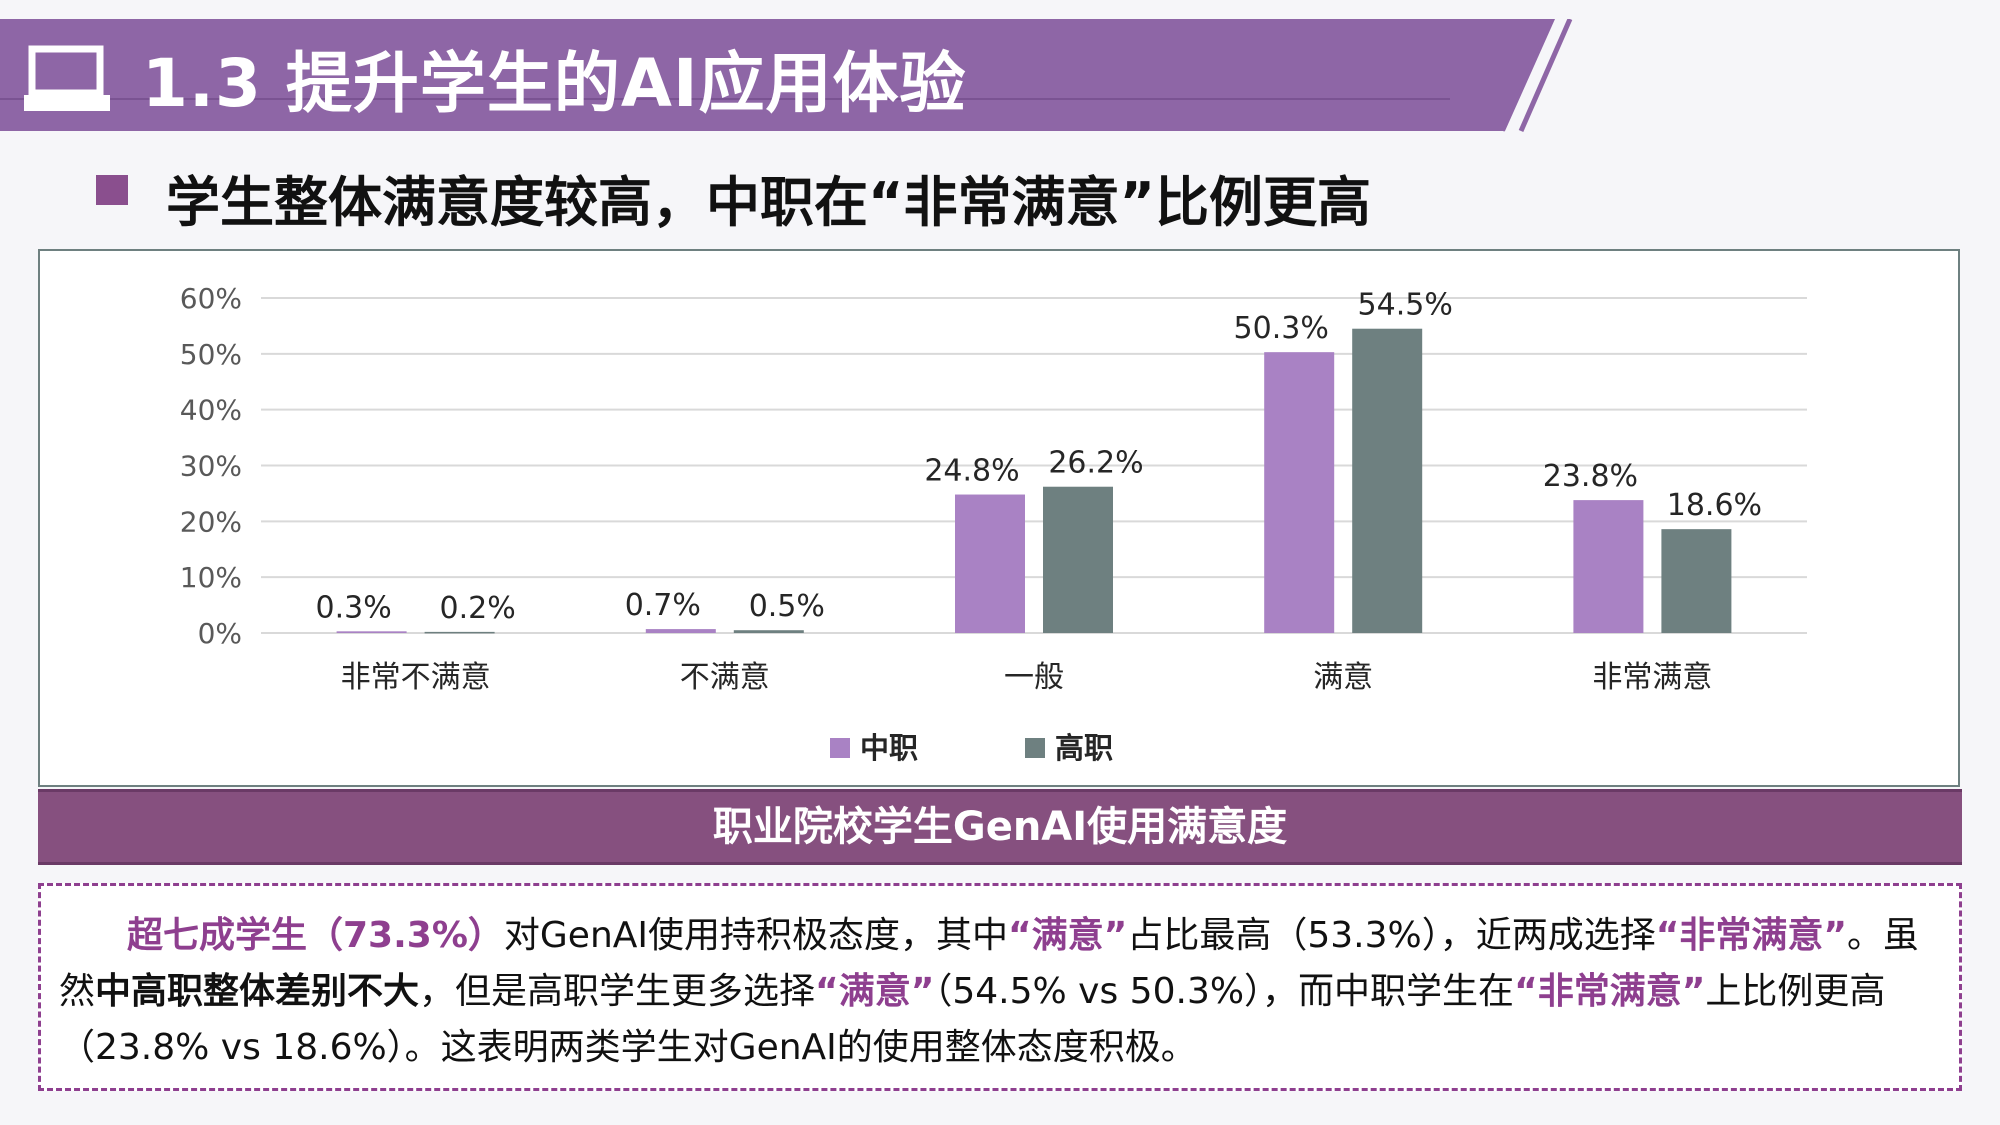  I want to click on title-banner, so click(786, 76).